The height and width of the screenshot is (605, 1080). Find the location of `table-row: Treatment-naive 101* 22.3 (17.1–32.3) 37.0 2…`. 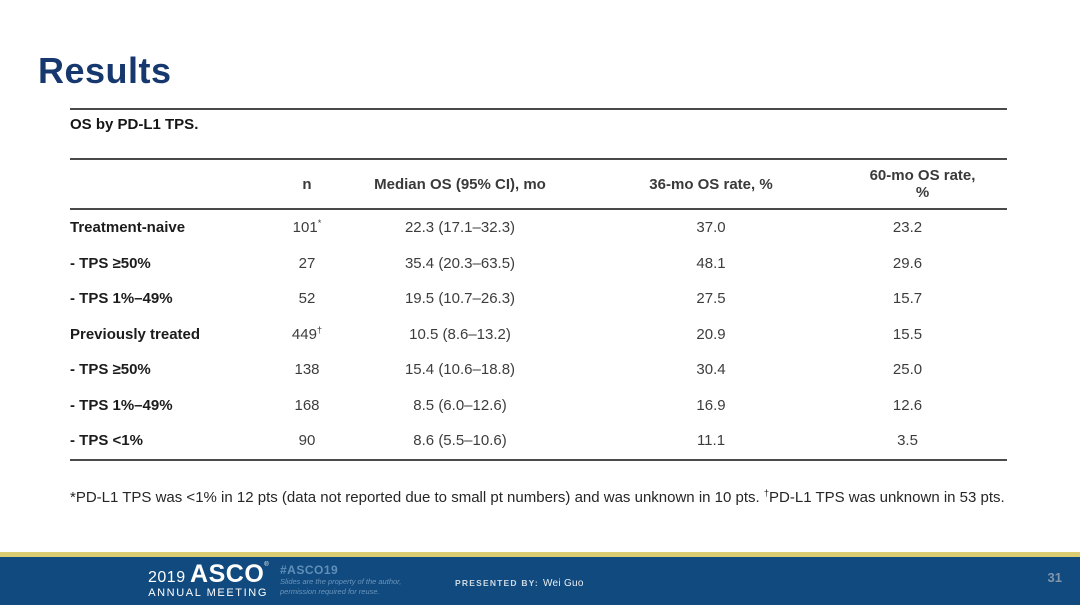

table-row: Treatment-naive 101* 22.3 (17.1–32.3) 37.0 2… is located at coordinates (538, 228).